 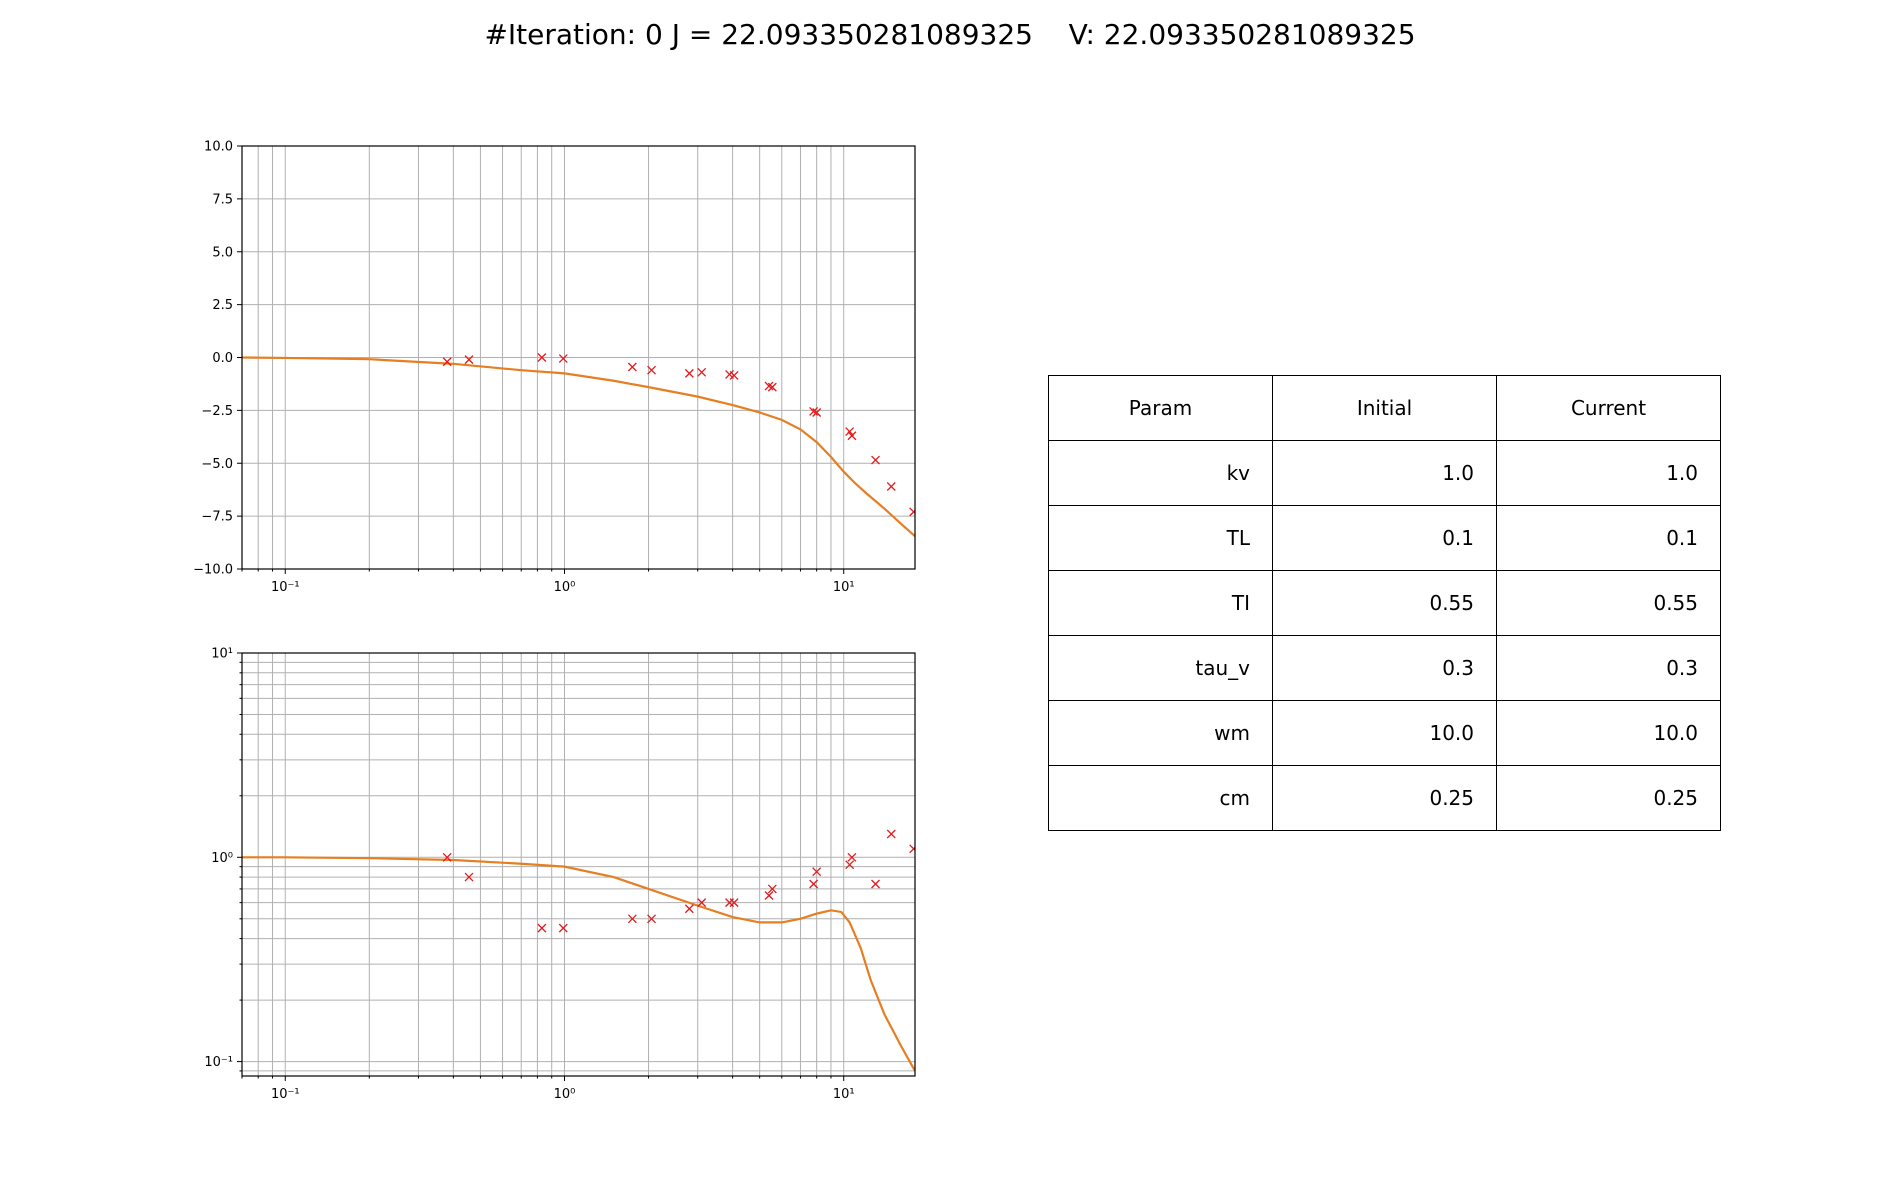 What do you see at coordinates (1608, 733) in the screenshot?
I see `param-current: 10.0` at bounding box center [1608, 733].